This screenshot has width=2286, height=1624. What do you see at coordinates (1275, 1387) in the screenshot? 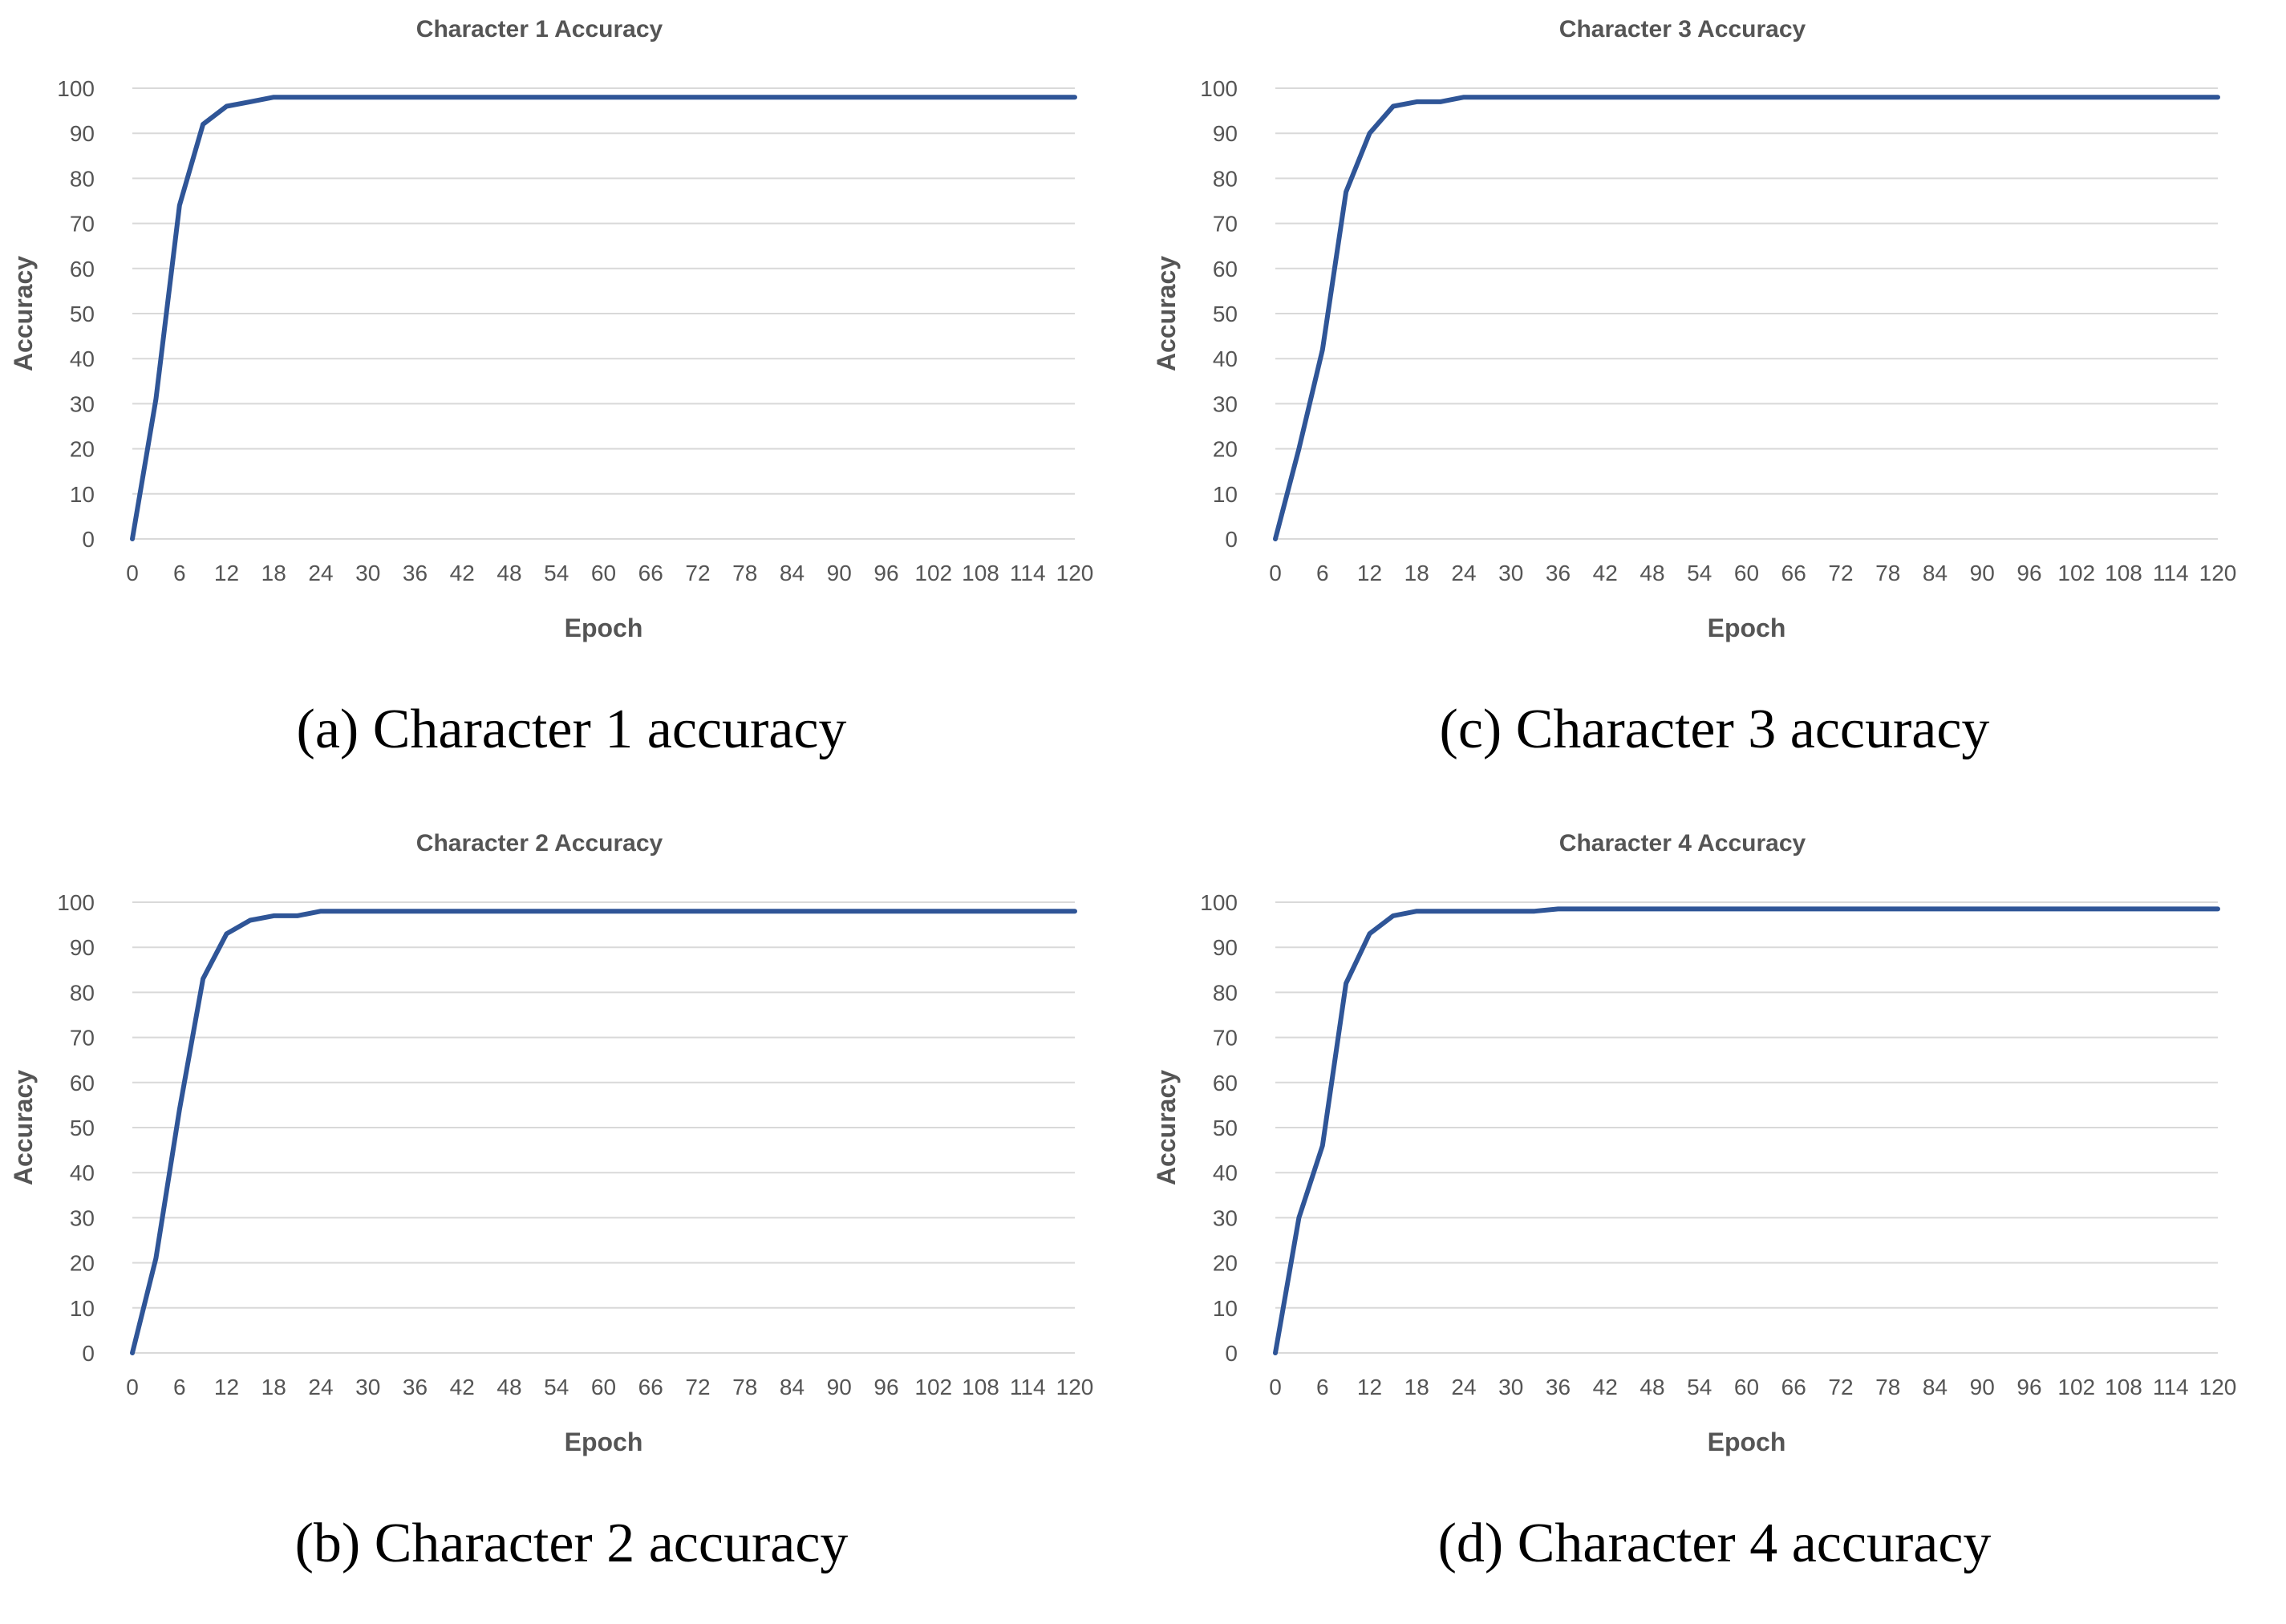
I see `x-tick-label: 0` at bounding box center [1275, 1387].